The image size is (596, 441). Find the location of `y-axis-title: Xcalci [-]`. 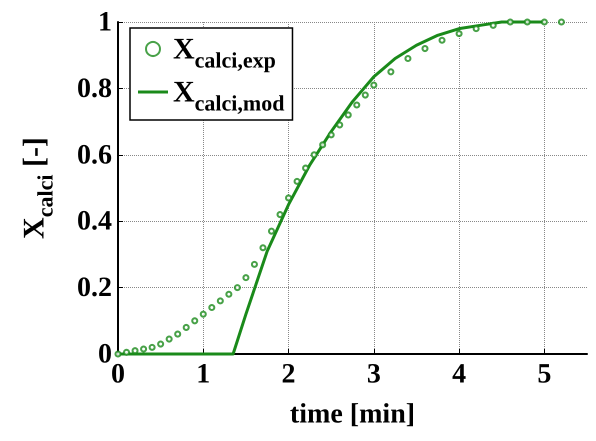

y-axis-title: Xcalci [-] is located at coordinates (38, 188).